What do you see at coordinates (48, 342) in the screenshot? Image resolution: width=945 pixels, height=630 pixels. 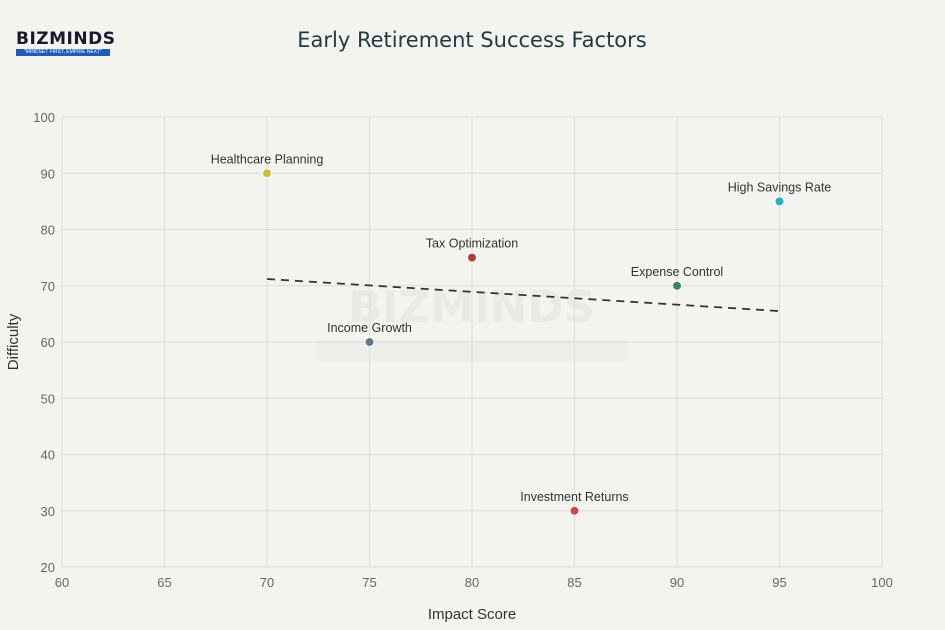 I see `y-tick-label: 60` at bounding box center [48, 342].